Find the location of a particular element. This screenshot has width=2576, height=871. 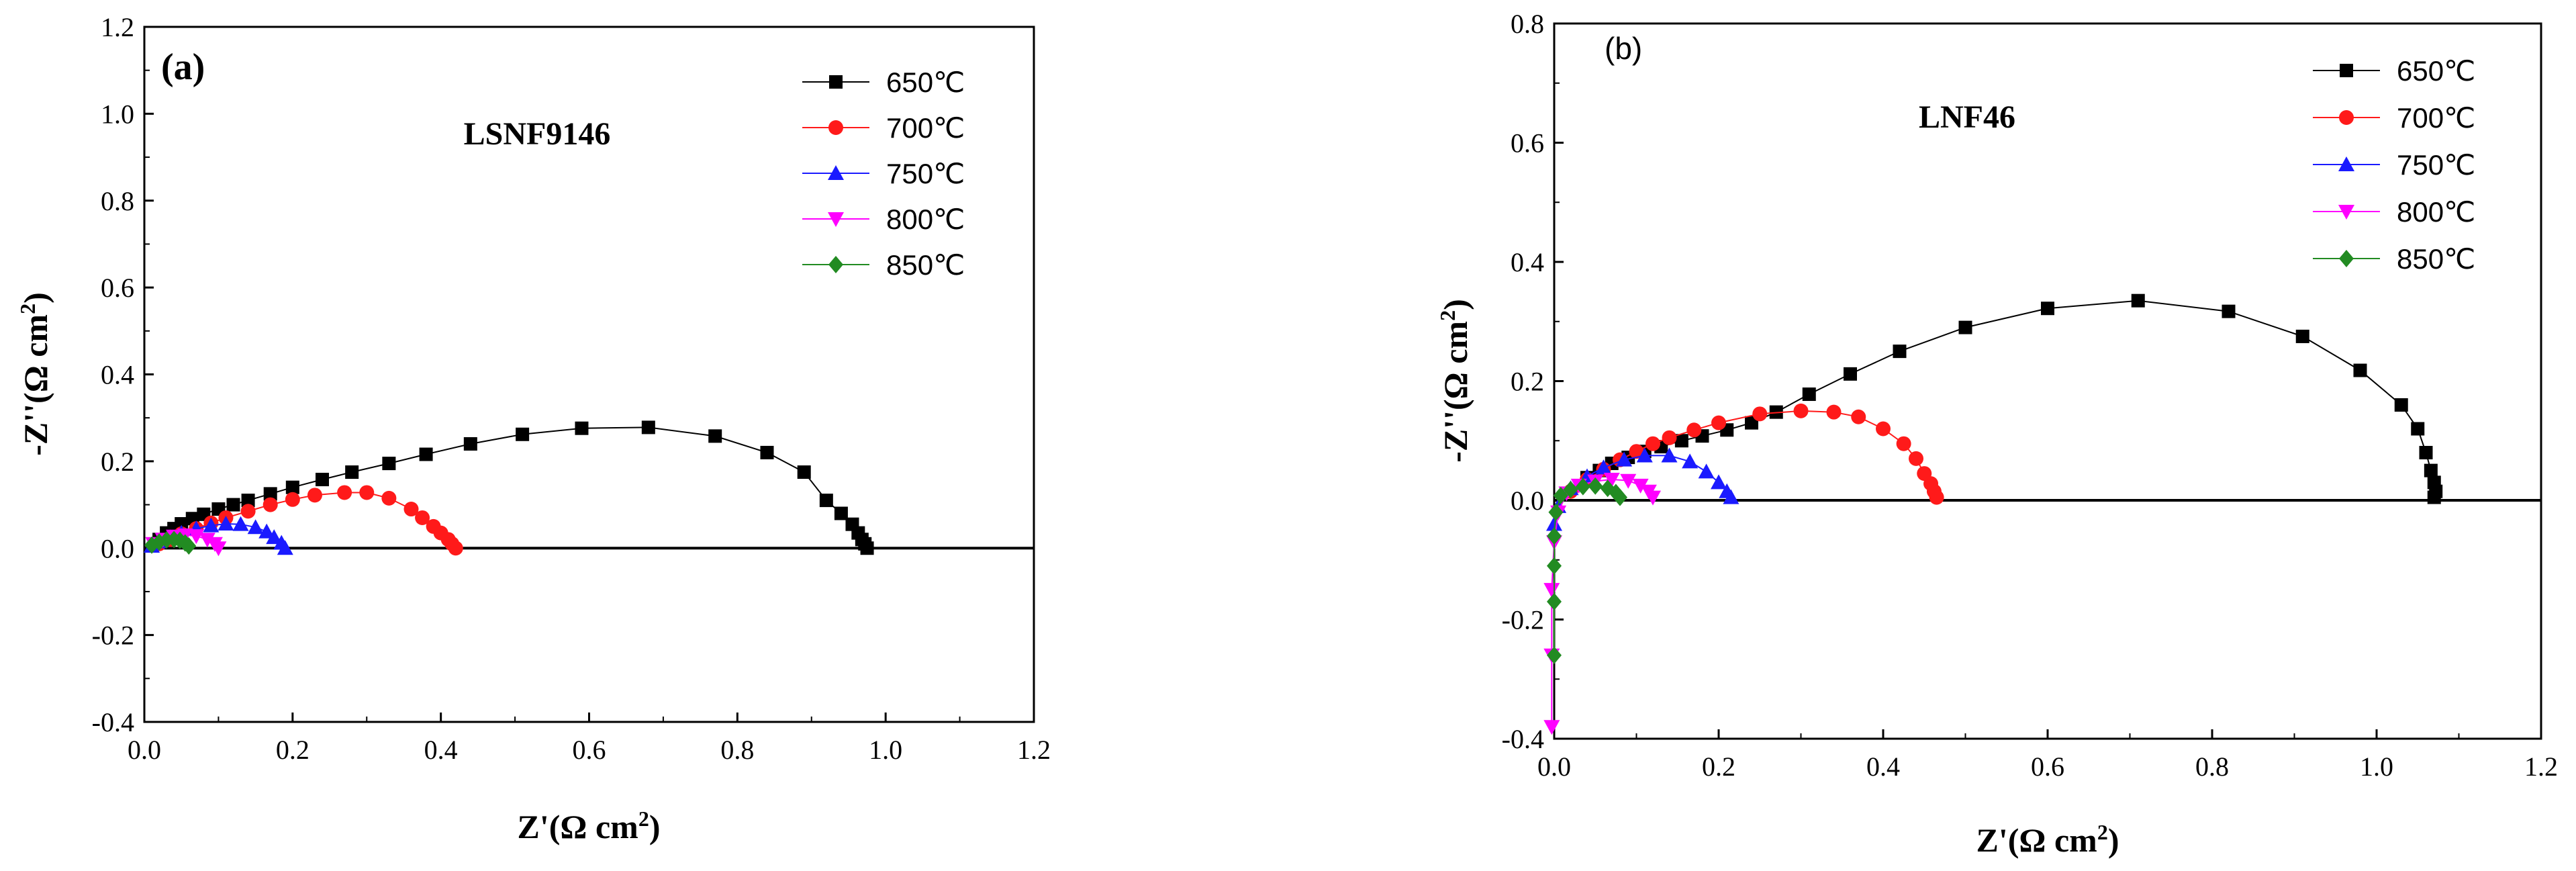

series-line is located at coordinates (1602, 602).